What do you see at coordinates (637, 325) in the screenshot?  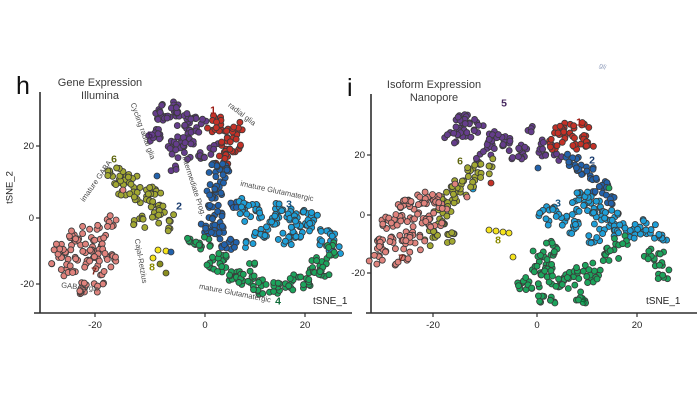 I see `x-tick-label: 20` at bounding box center [637, 325].